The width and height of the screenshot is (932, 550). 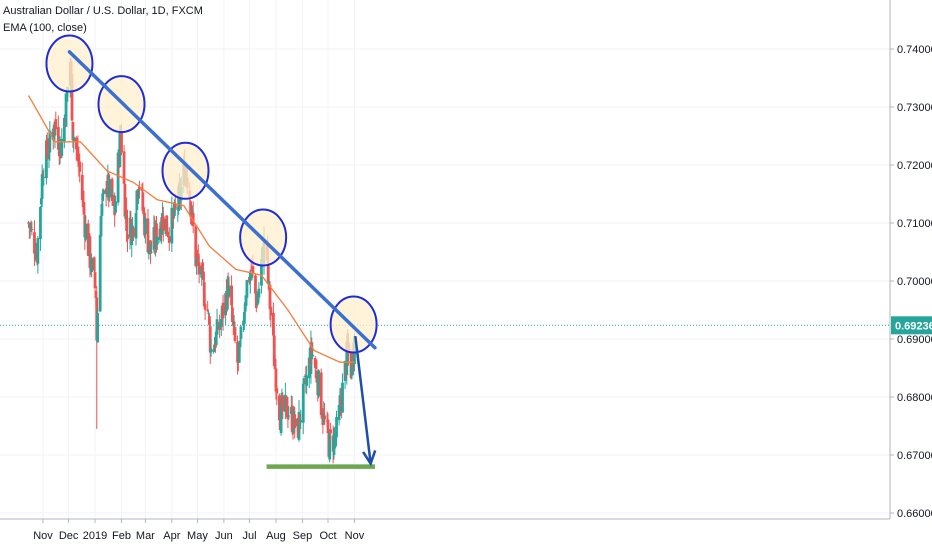 What do you see at coordinates (911, 275) in the screenshot?
I see `price-axis-bg` at bounding box center [911, 275].